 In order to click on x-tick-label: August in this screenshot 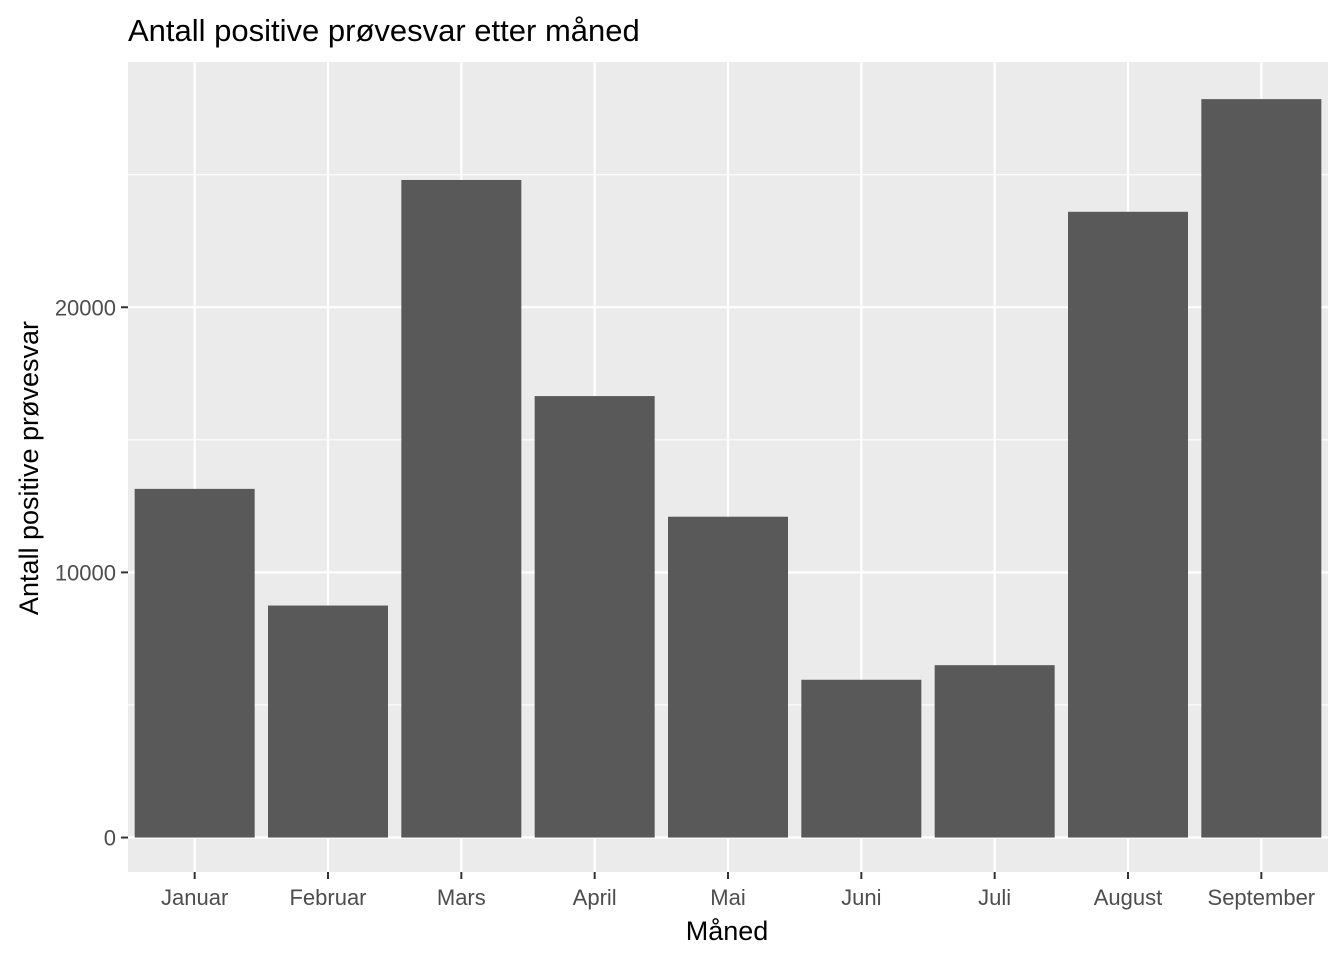, I will do `click(1128, 897)`.